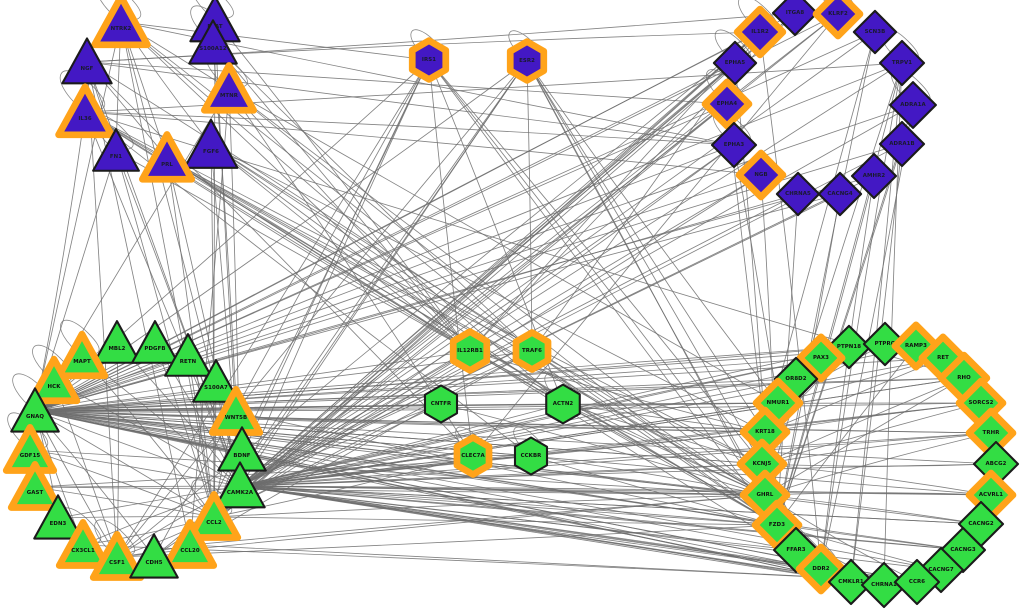 The width and height of the screenshot is (1027, 610). I want to click on graph-node-chrna5: CHRNA5, so click(798, 194).